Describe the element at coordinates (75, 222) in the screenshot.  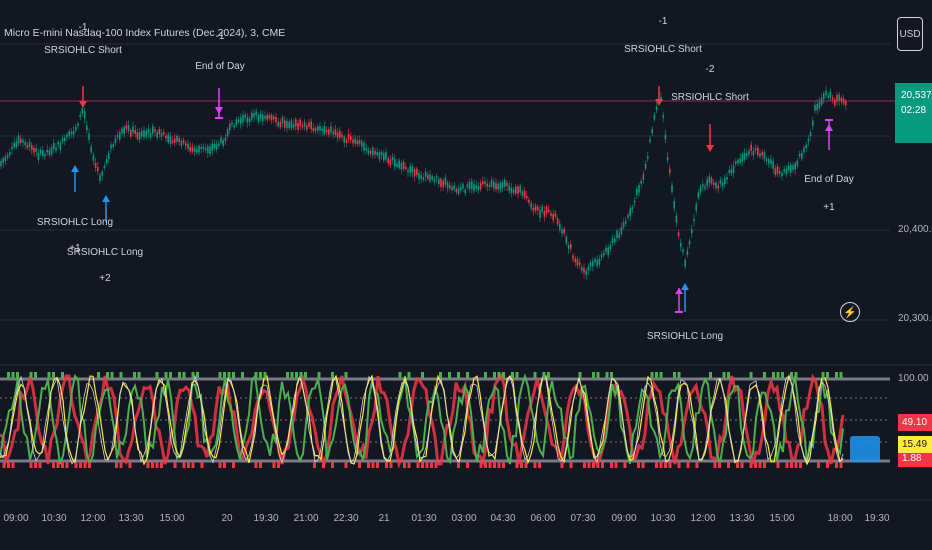
I see `annotation-long-1-text: SRSIOHLC Long` at that location.